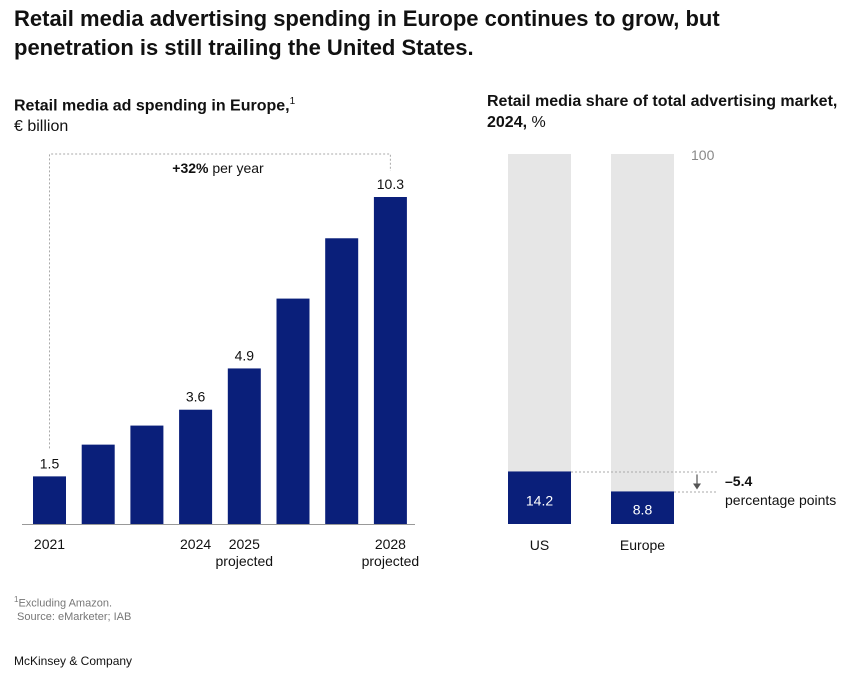 This screenshot has height=683, width=867. What do you see at coordinates (152, 106) in the screenshot?
I see `left-chart-title-text: Retail media ad spending in Europe,` at bounding box center [152, 106].